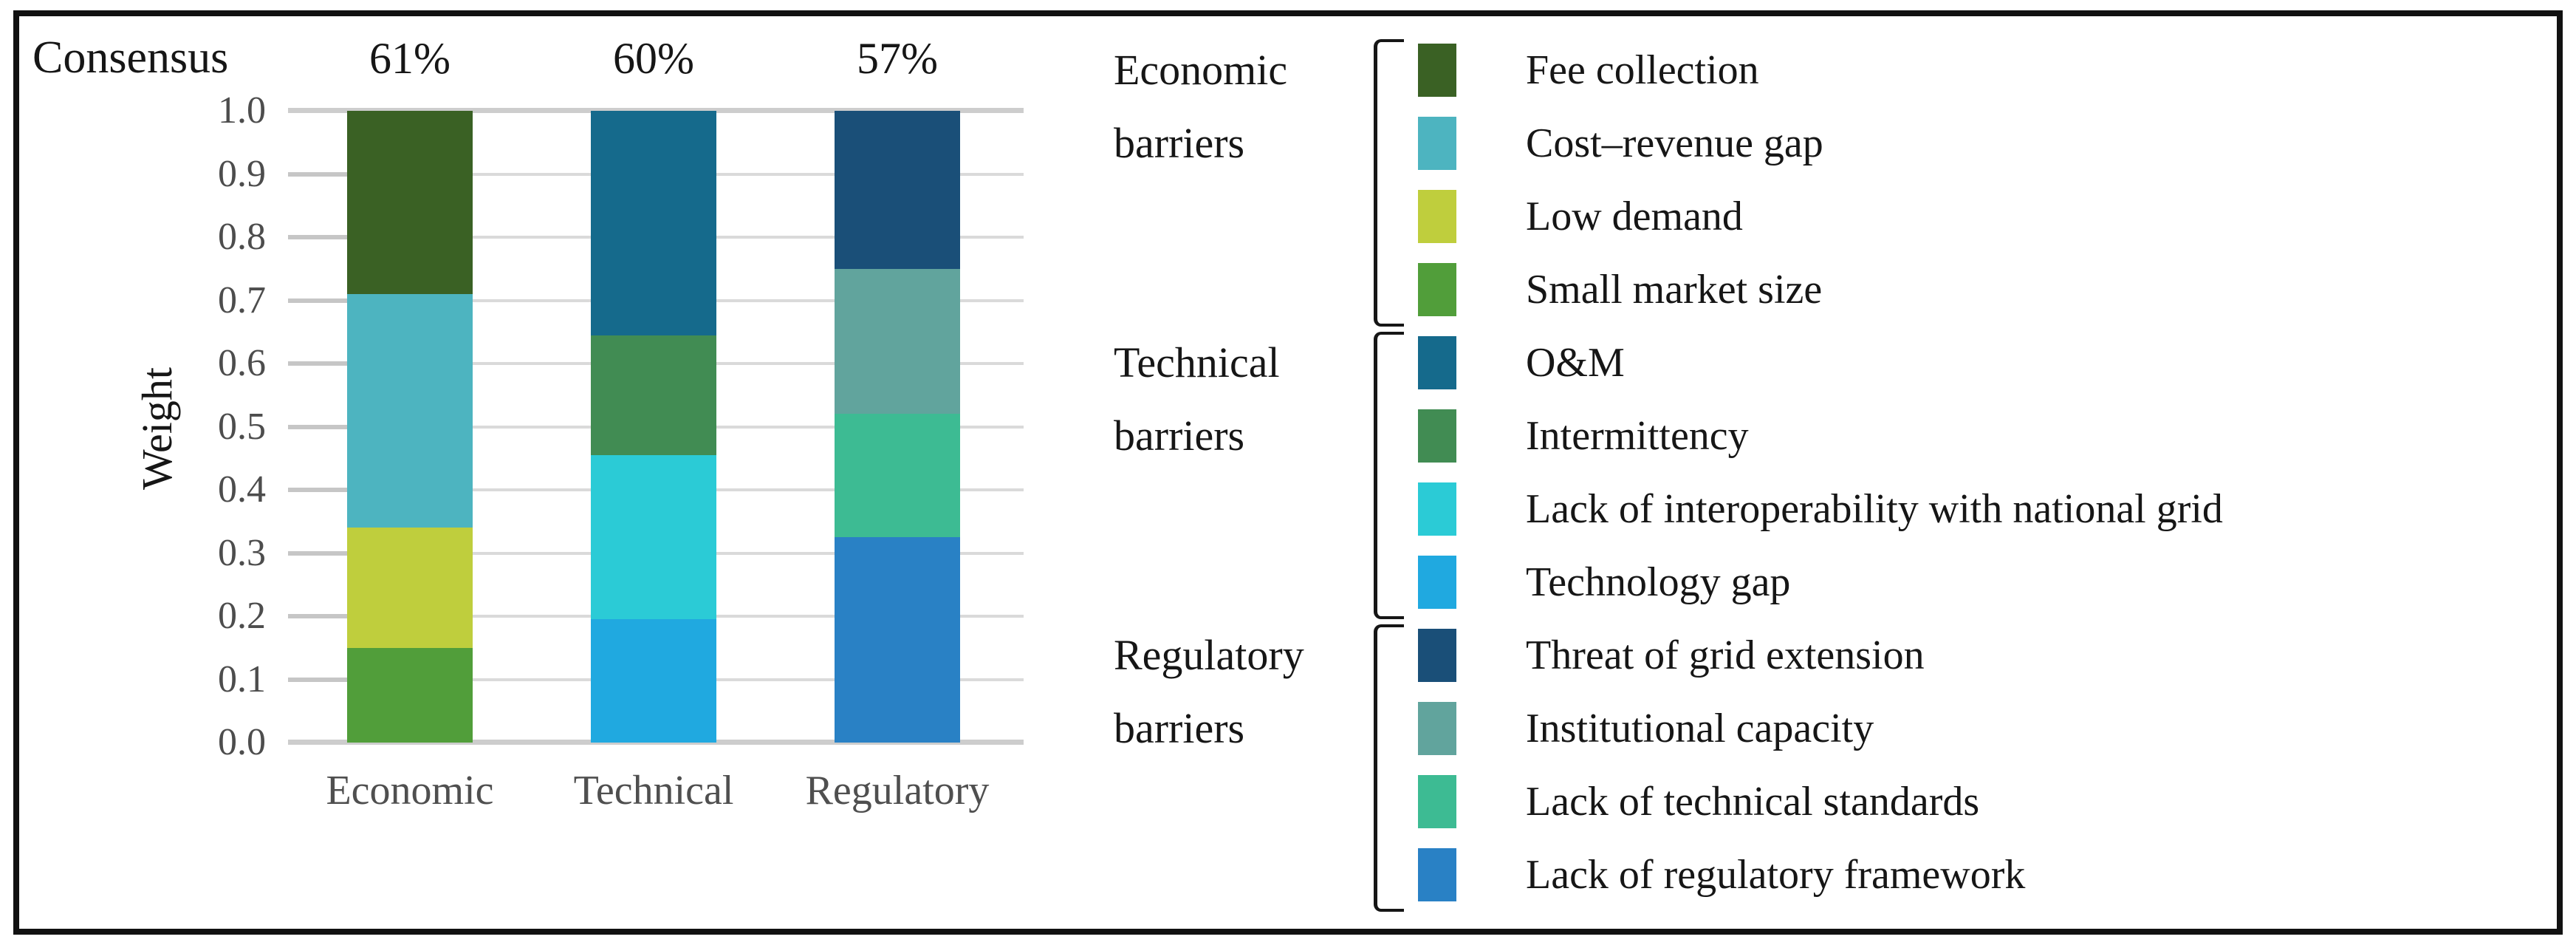  What do you see at coordinates (130, 58) in the screenshot?
I see `consensus-label: Consensus` at bounding box center [130, 58].